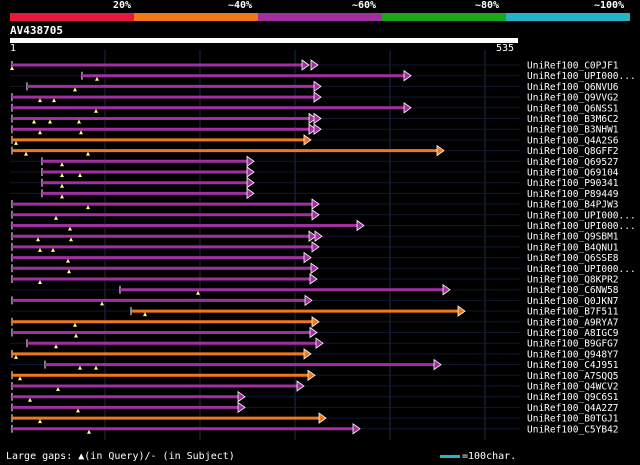  What do you see at coordinates (314, 418) in the screenshot?
I see `alignment-row: UniRef100_B0TGJ1` at bounding box center [314, 418].